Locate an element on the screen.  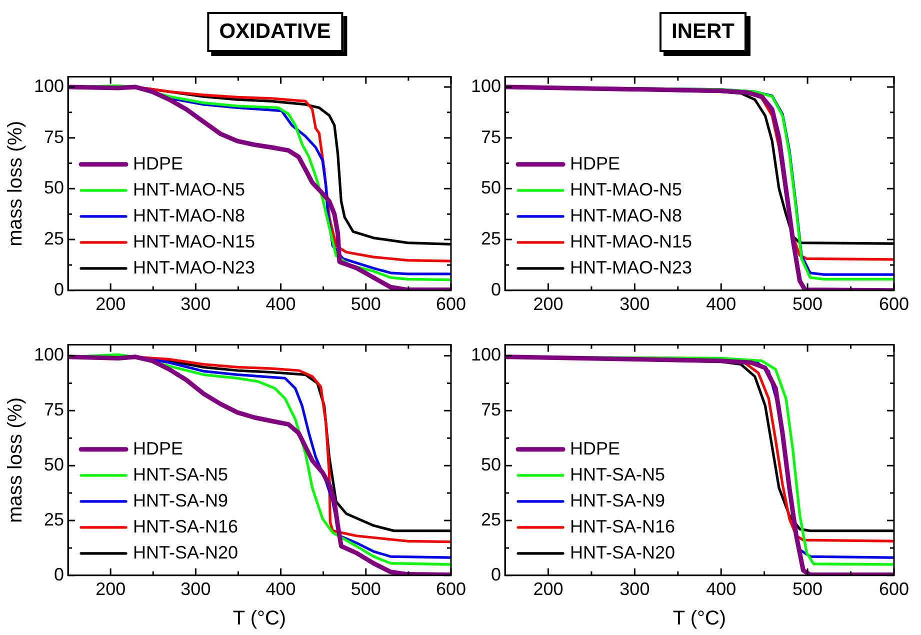
chart-title: INERT is located at coordinates (703, 32).